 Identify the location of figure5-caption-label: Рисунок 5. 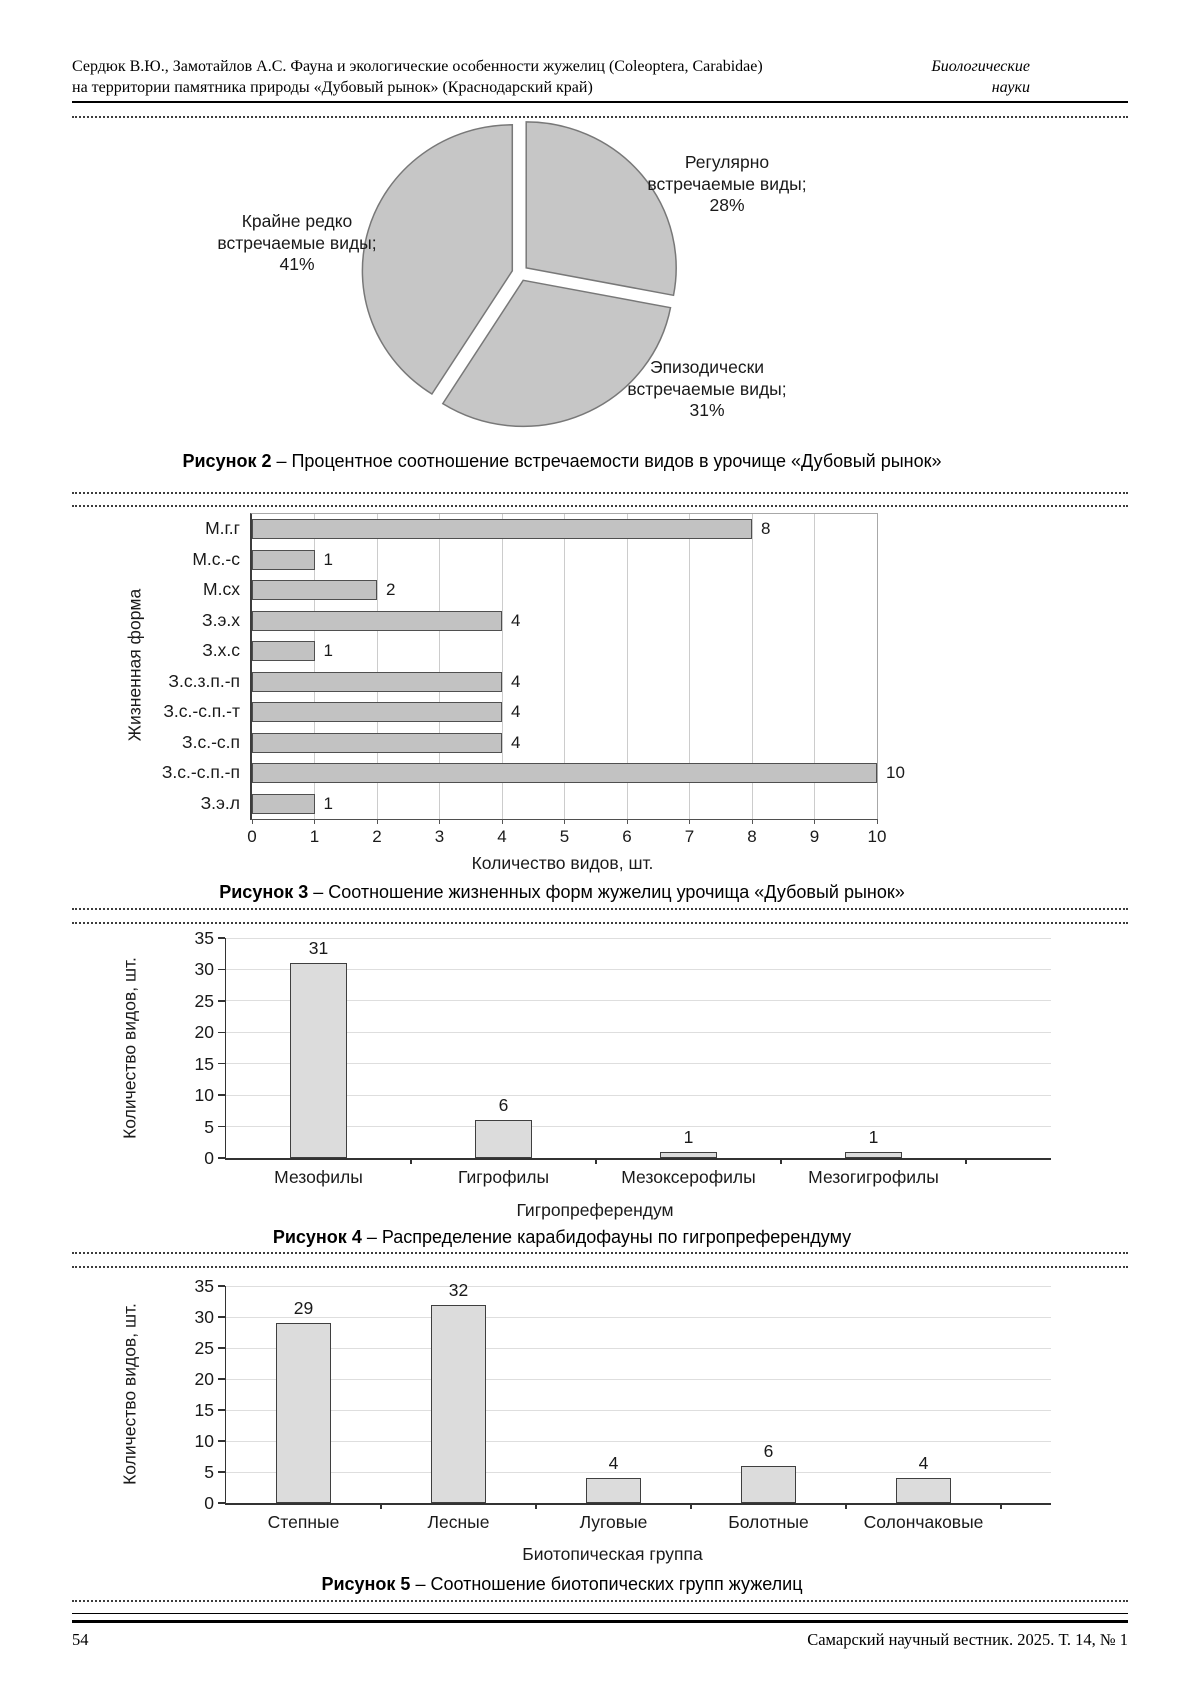
(366, 1584).